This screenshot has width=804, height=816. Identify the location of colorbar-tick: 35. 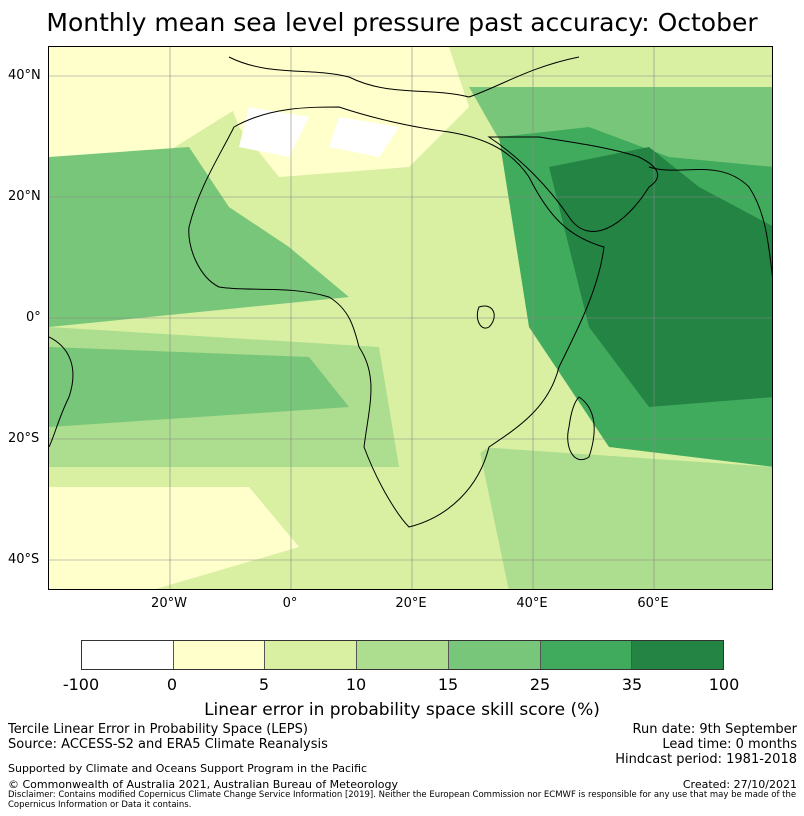
(632, 684).